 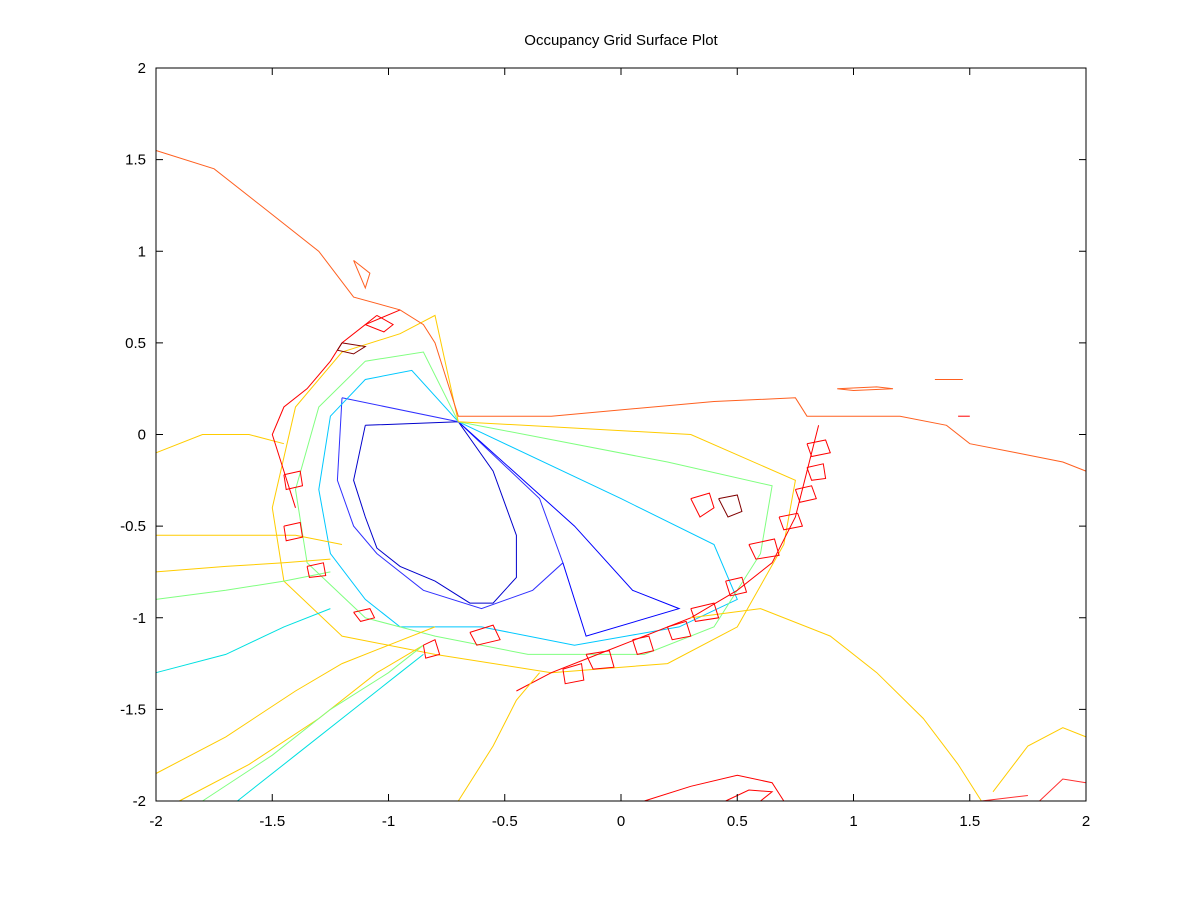 What do you see at coordinates (737, 821) in the screenshot?
I see `x-tick-label: 0.5` at bounding box center [737, 821].